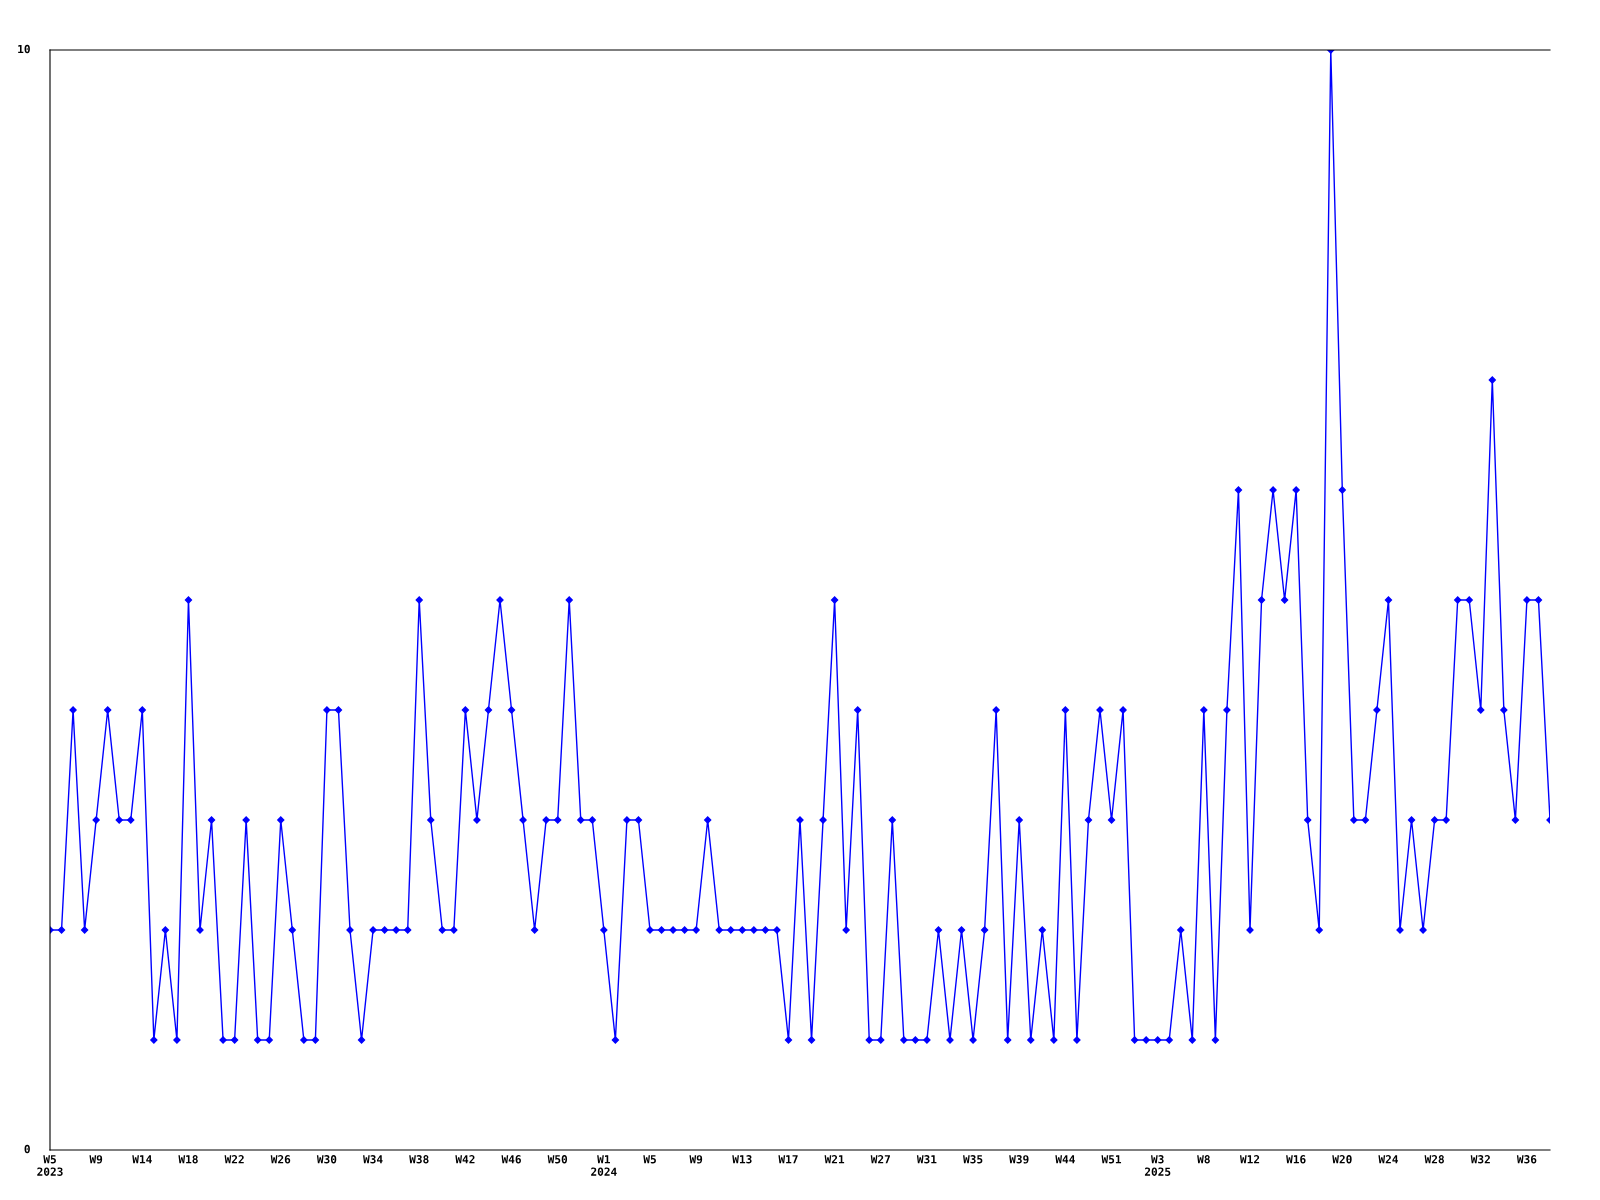  Describe the element at coordinates (1296, 1159) in the screenshot. I see `x-tick-label: W16` at that location.